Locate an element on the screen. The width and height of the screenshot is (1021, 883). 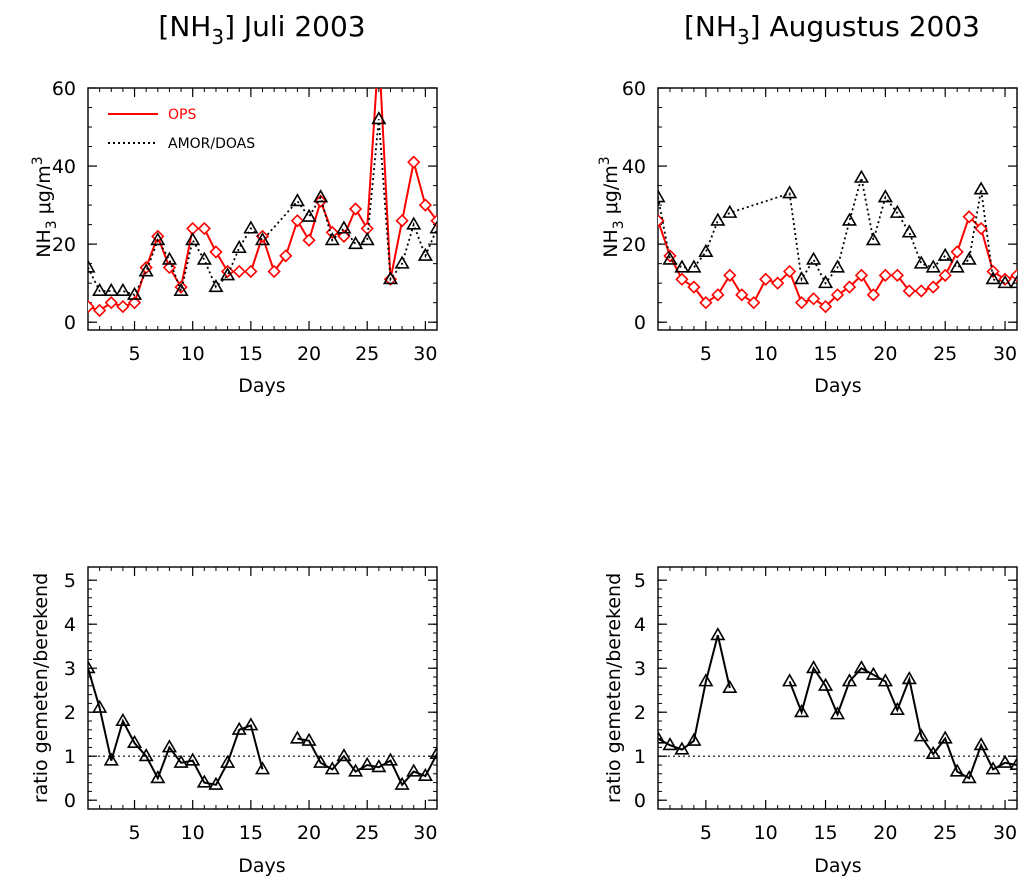
y-ticks: 0 1 2 3 4 5 is located at coordinates (825, 691).